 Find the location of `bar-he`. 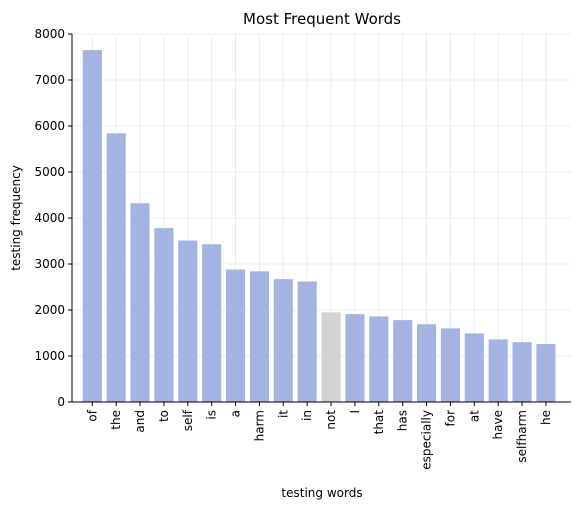

bar-he is located at coordinates (546, 373).